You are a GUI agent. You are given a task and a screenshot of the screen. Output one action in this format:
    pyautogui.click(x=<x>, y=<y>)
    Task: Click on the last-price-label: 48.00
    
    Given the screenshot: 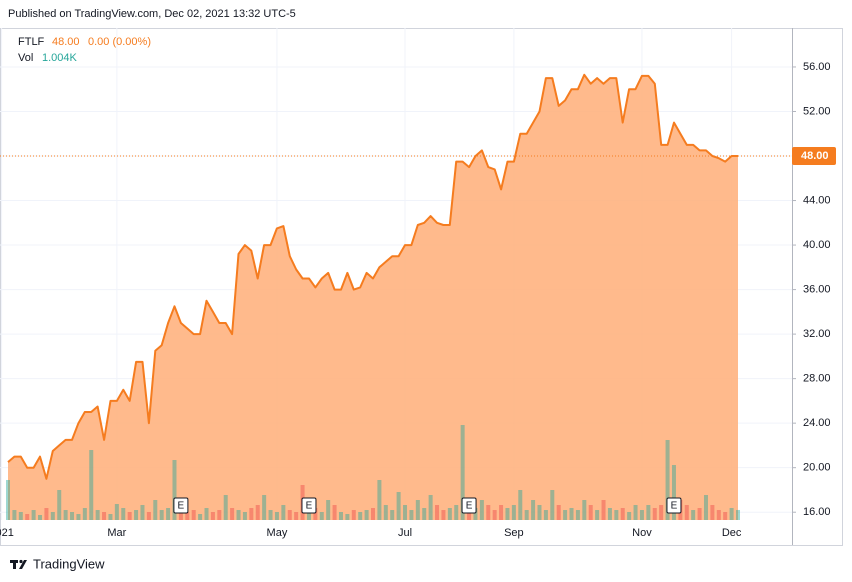 What is the action you would take?
    pyautogui.click(x=815, y=156)
    